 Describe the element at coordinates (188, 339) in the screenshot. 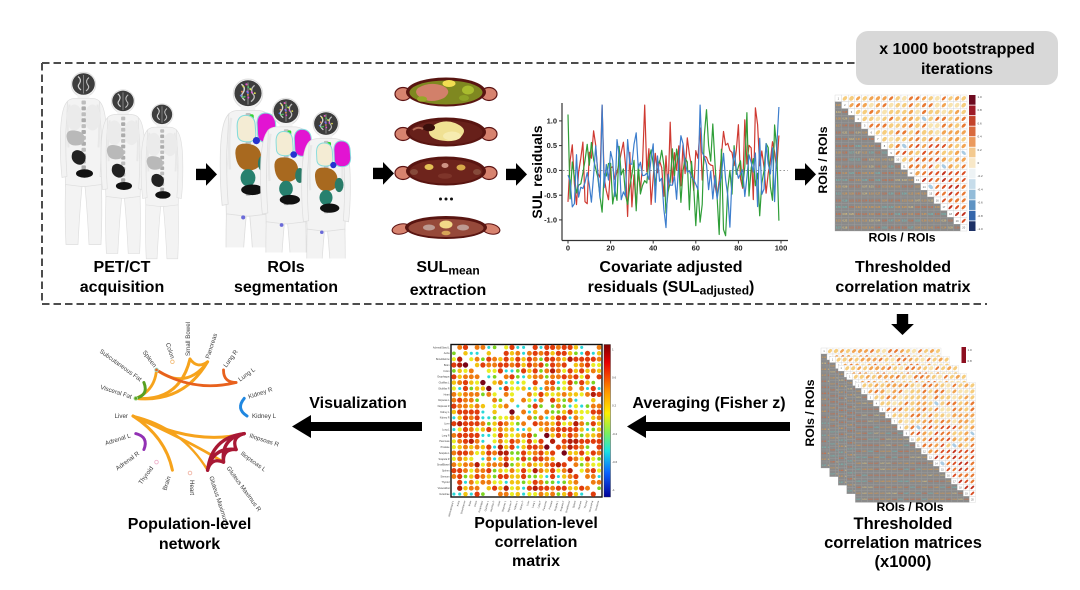

I see `svg-text: Small Bowel` at that location.